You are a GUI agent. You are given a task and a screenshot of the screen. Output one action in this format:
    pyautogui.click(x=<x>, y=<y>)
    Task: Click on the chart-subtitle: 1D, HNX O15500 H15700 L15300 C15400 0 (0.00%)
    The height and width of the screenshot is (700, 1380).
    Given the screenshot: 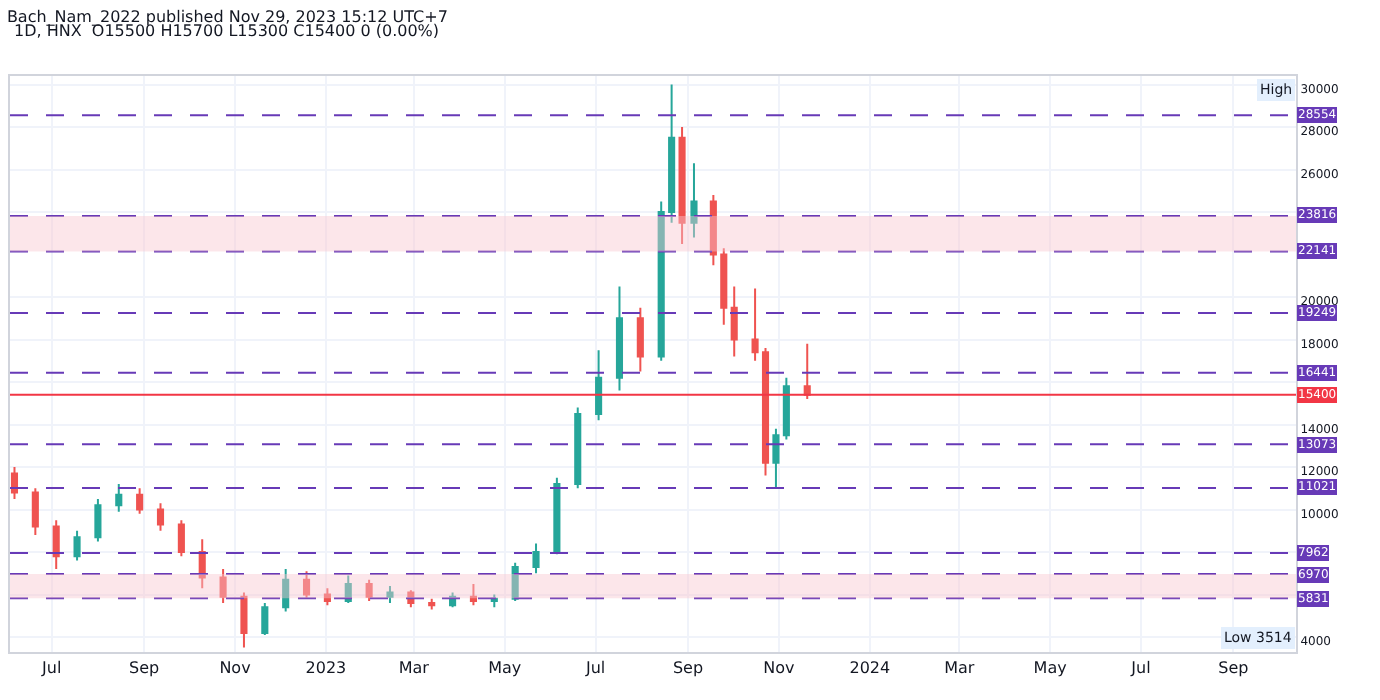 What is the action you would take?
    pyautogui.click(x=227, y=31)
    